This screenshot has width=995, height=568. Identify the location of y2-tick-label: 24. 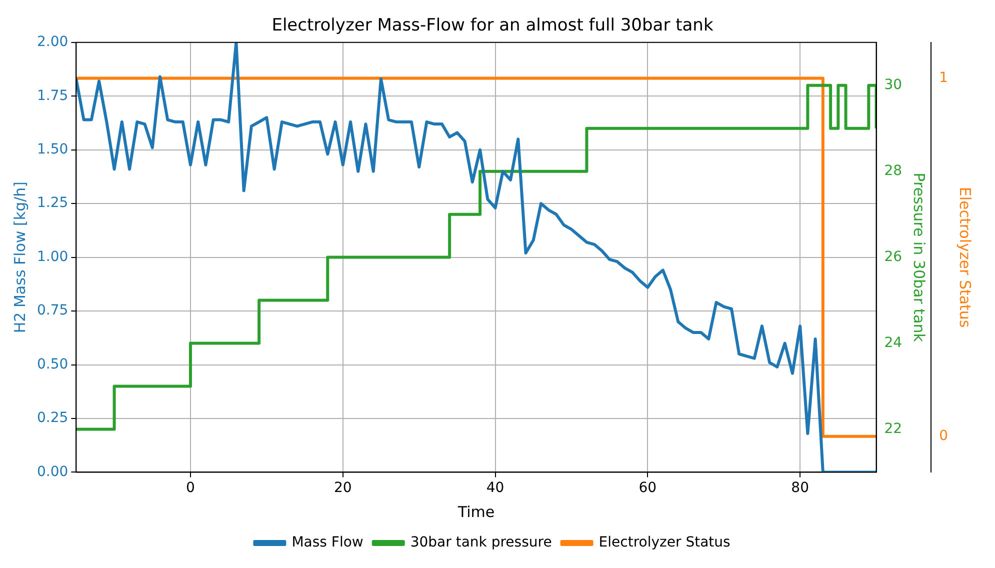
(893, 342).